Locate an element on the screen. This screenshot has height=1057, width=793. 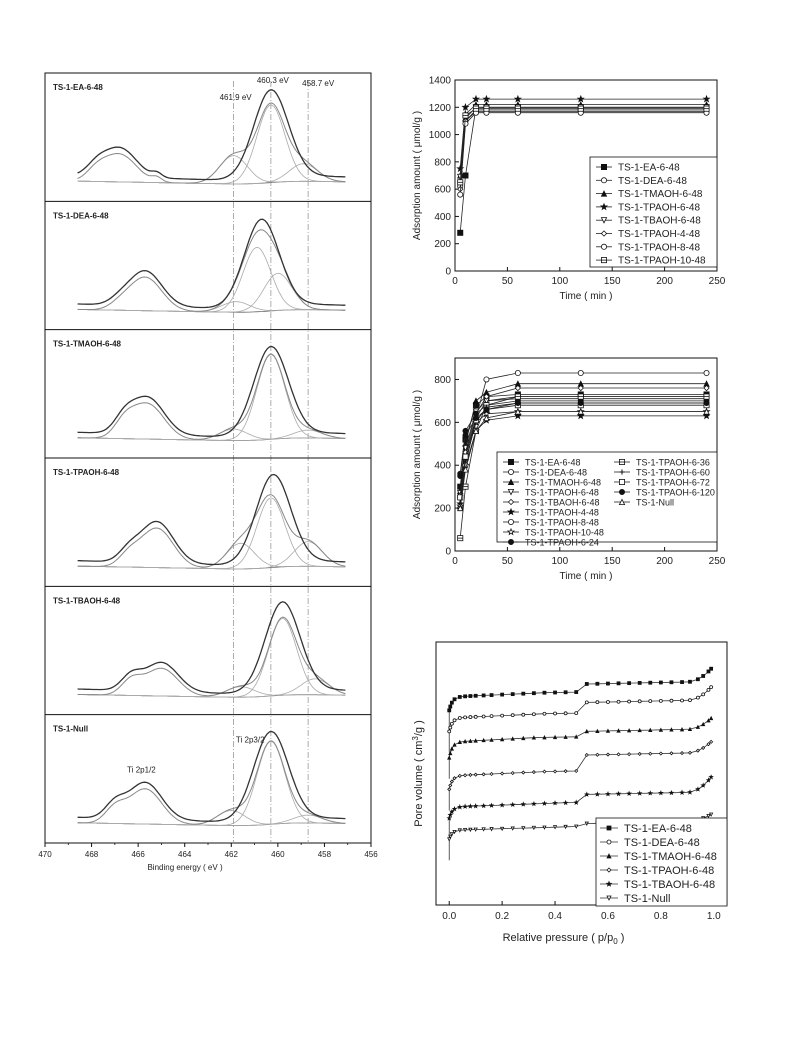
legend-box is located at coordinates (653, 212).